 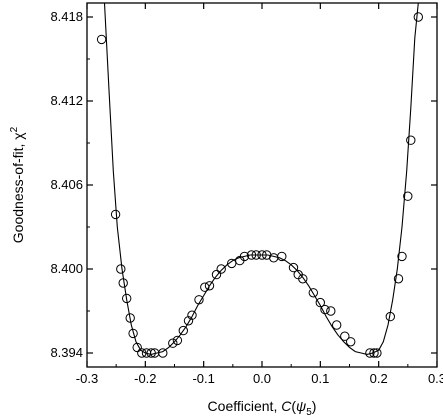 I want to click on x-axis-label: Coefficient, C(ψ5), so click(x=262, y=407).